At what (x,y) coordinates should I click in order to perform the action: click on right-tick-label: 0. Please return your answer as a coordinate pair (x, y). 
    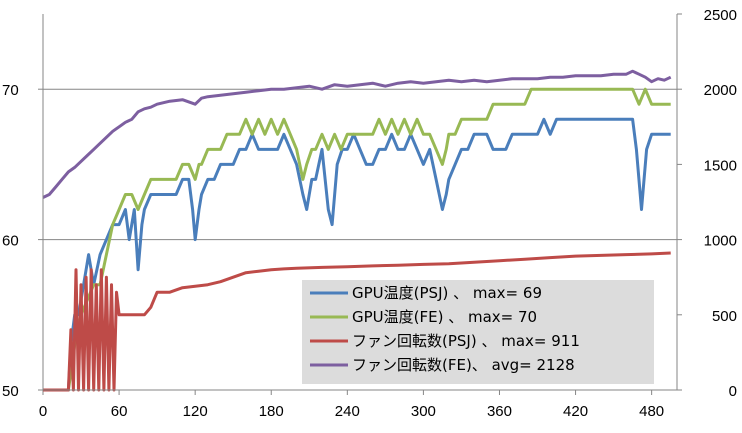
    Looking at the image, I should click on (733, 391).